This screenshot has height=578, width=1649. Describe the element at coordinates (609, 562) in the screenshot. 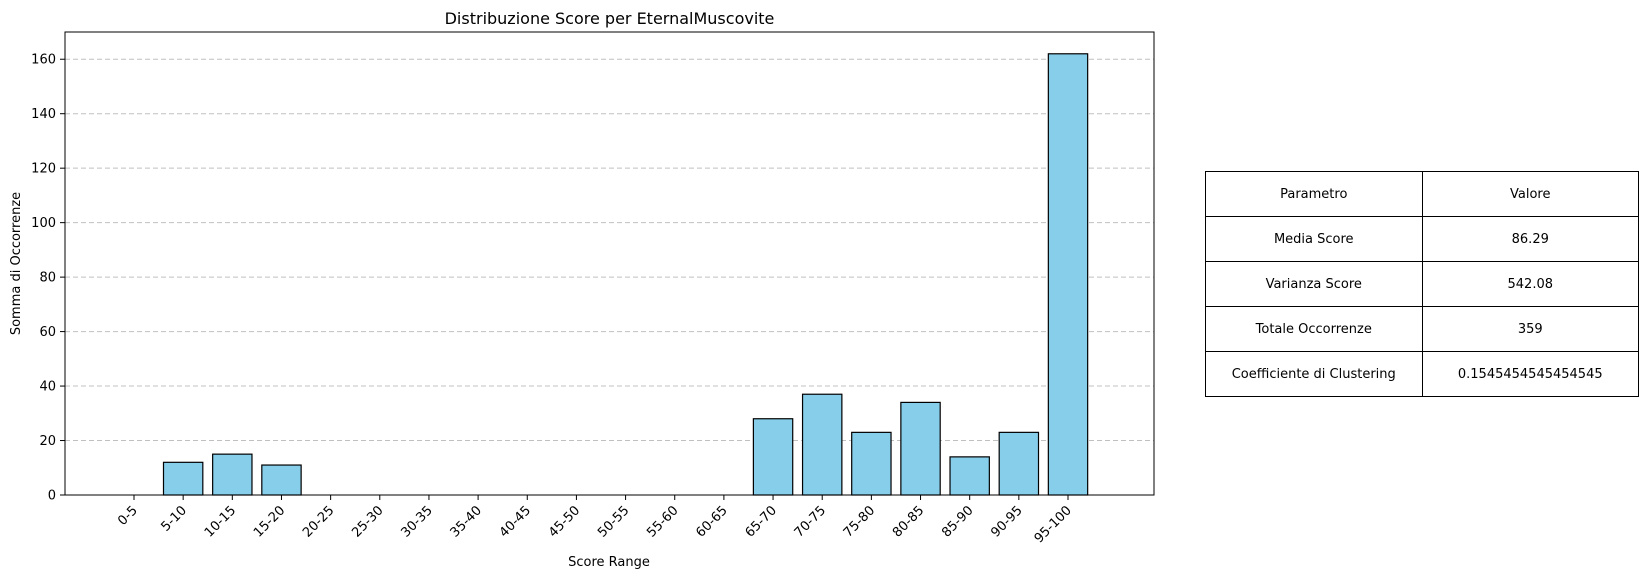

I see `x-axis-label: Score Range` at that location.